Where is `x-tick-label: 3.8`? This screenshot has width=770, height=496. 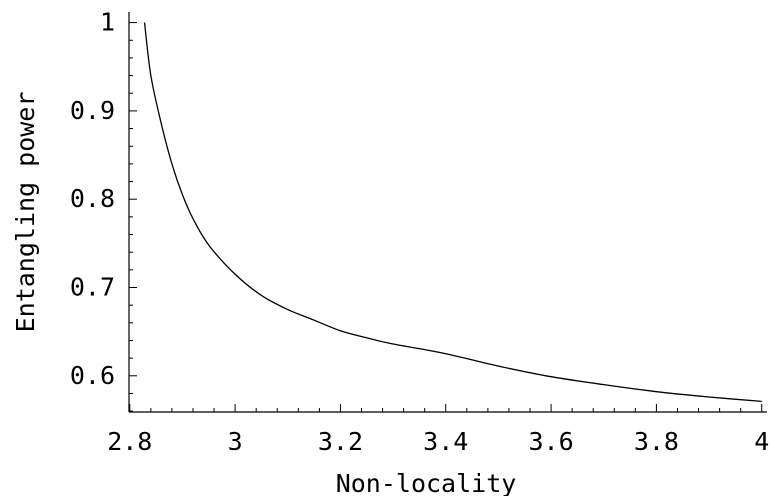 x-tick-label: 3.8 is located at coordinates (656, 441).